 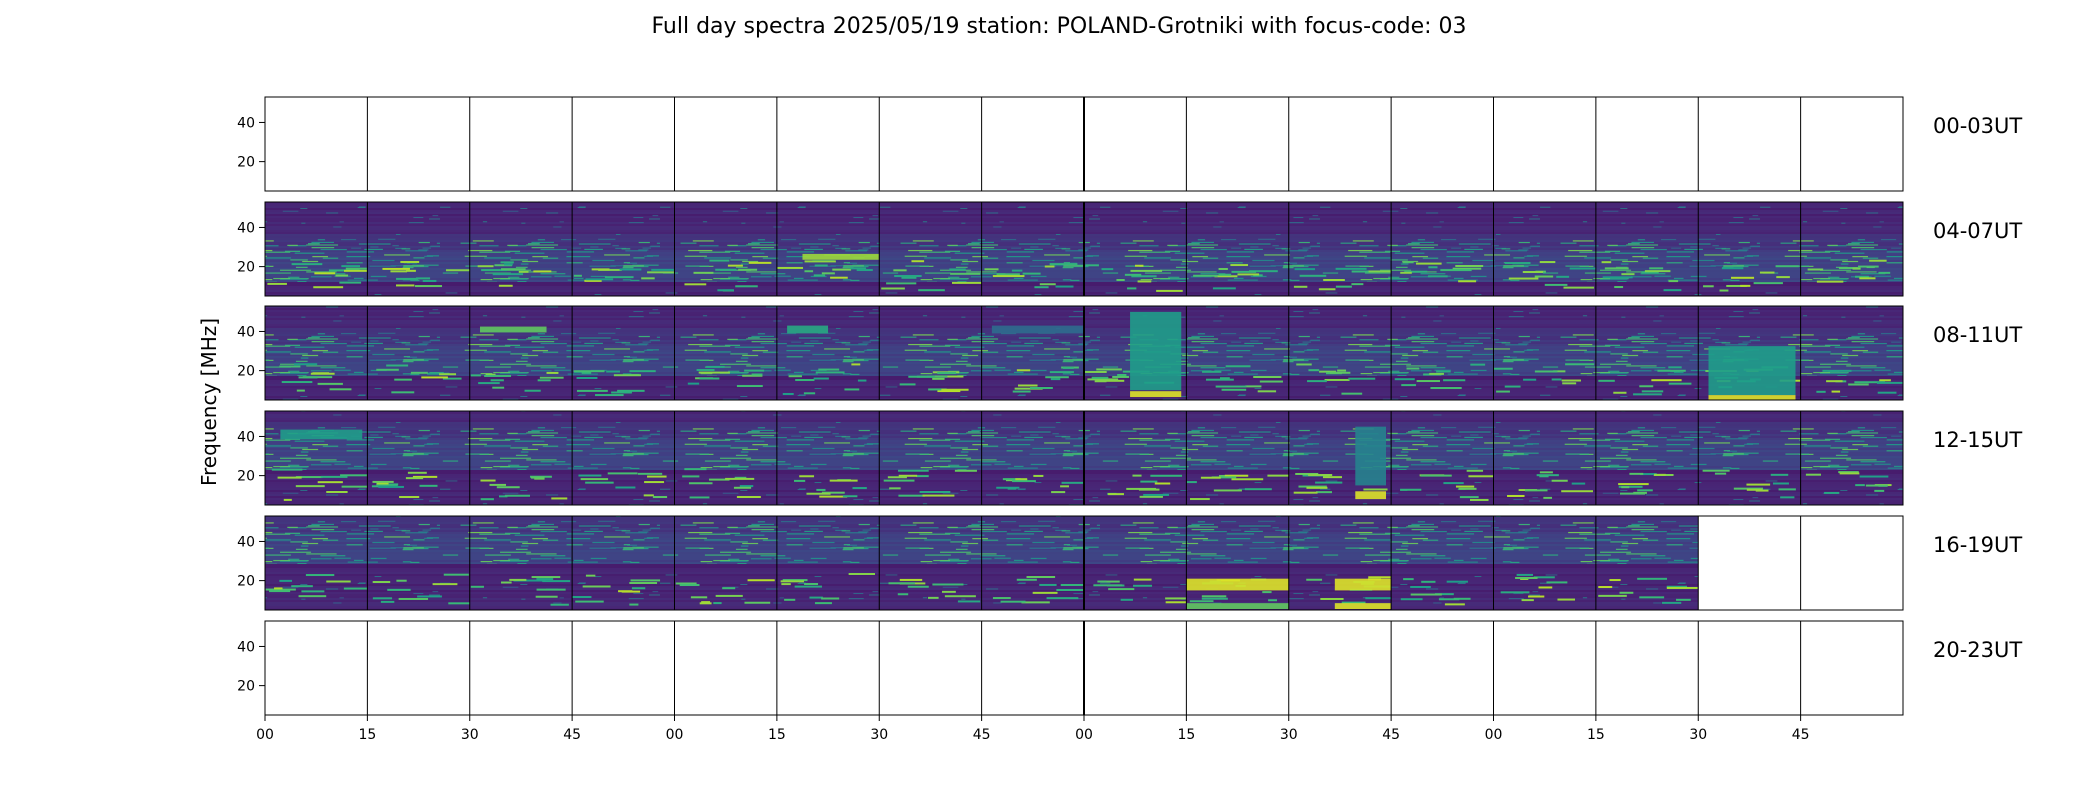 I want to click on row-20-23UT: 40 20 20-23UT, so click(x=1129, y=668).